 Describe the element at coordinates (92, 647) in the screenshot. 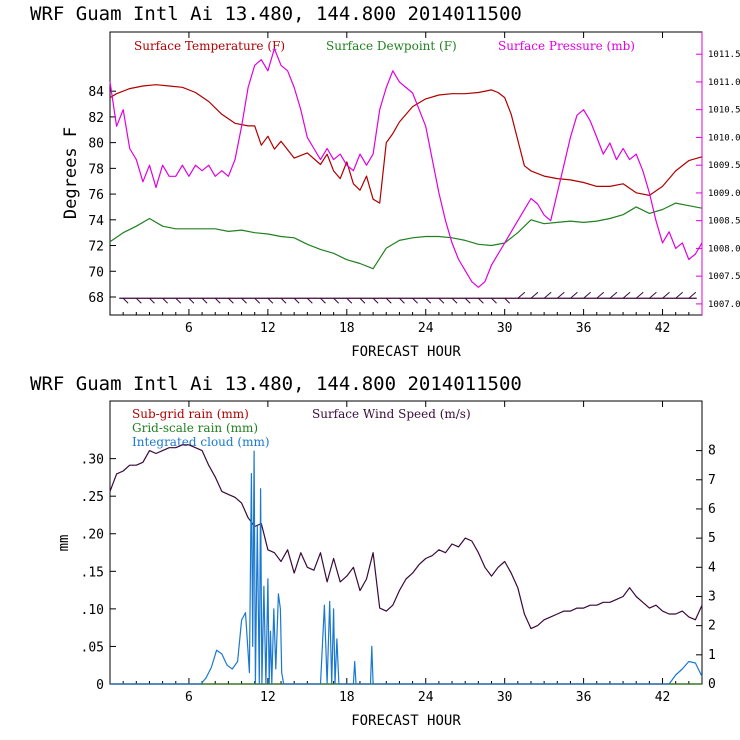

I see `bottom-y-tick-label: .05` at that location.